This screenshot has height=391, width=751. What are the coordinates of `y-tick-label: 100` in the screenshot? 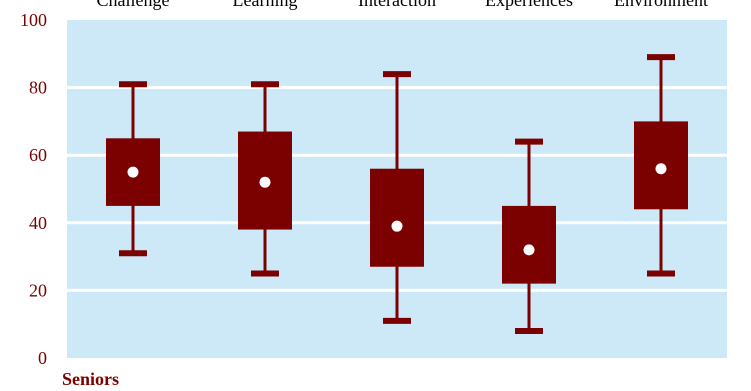 It's located at (33, 20).